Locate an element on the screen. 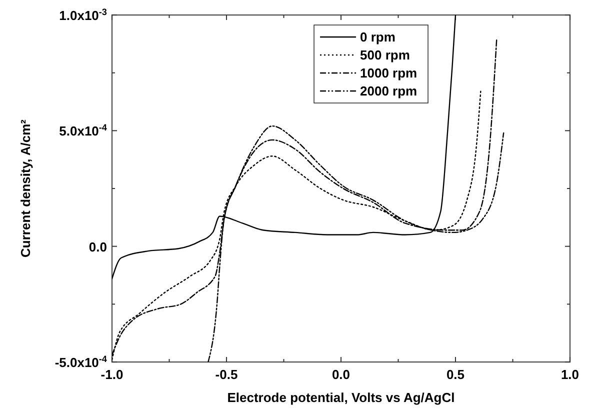 The width and height of the screenshot is (592, 414). y-tick-label: -5.0x10$^{-4}$ is located at coordinates (81, 362).